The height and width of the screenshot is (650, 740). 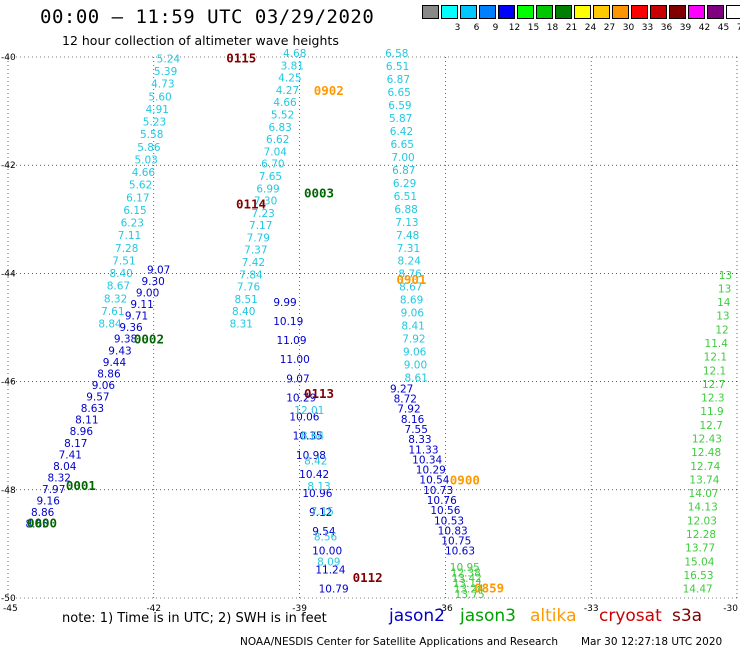 I want to click on wave-height-value: 13.75, so click(x=470, y=595).